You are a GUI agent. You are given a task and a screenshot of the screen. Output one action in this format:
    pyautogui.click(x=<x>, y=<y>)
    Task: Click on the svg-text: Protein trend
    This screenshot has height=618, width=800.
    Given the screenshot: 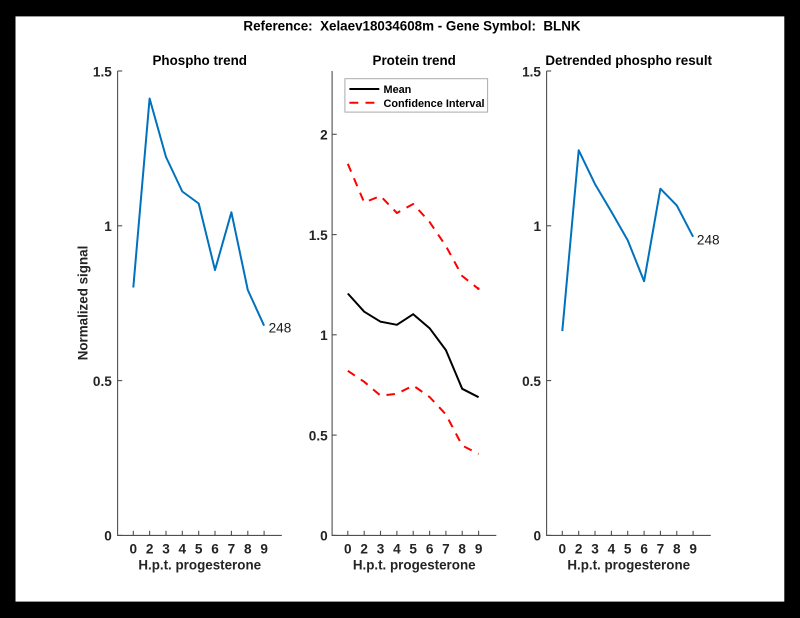 What is the action you would take?
    pyautogui.click(x=414, y=60)
    